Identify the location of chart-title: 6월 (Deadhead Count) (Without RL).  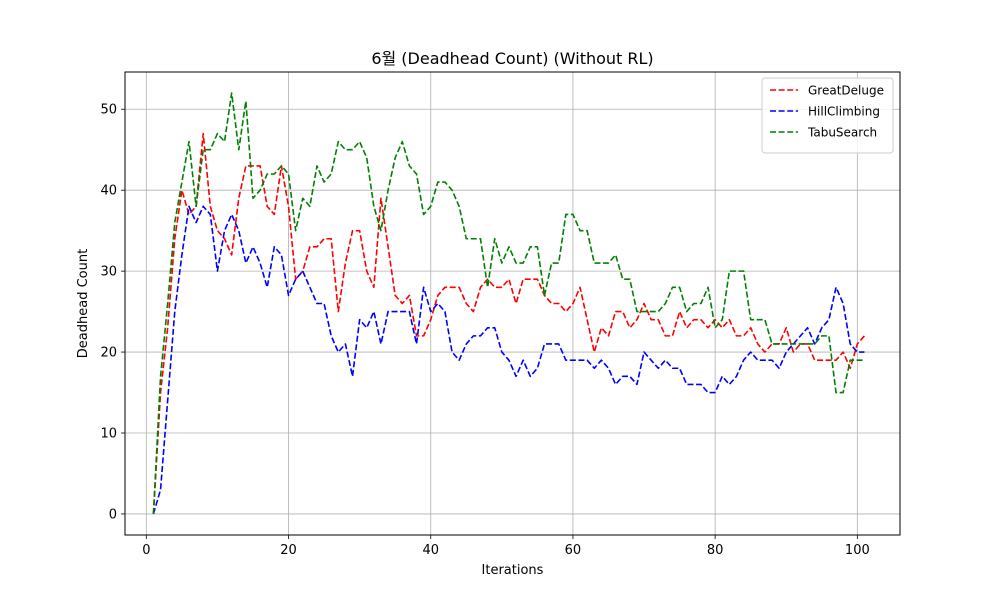
(512, 58).